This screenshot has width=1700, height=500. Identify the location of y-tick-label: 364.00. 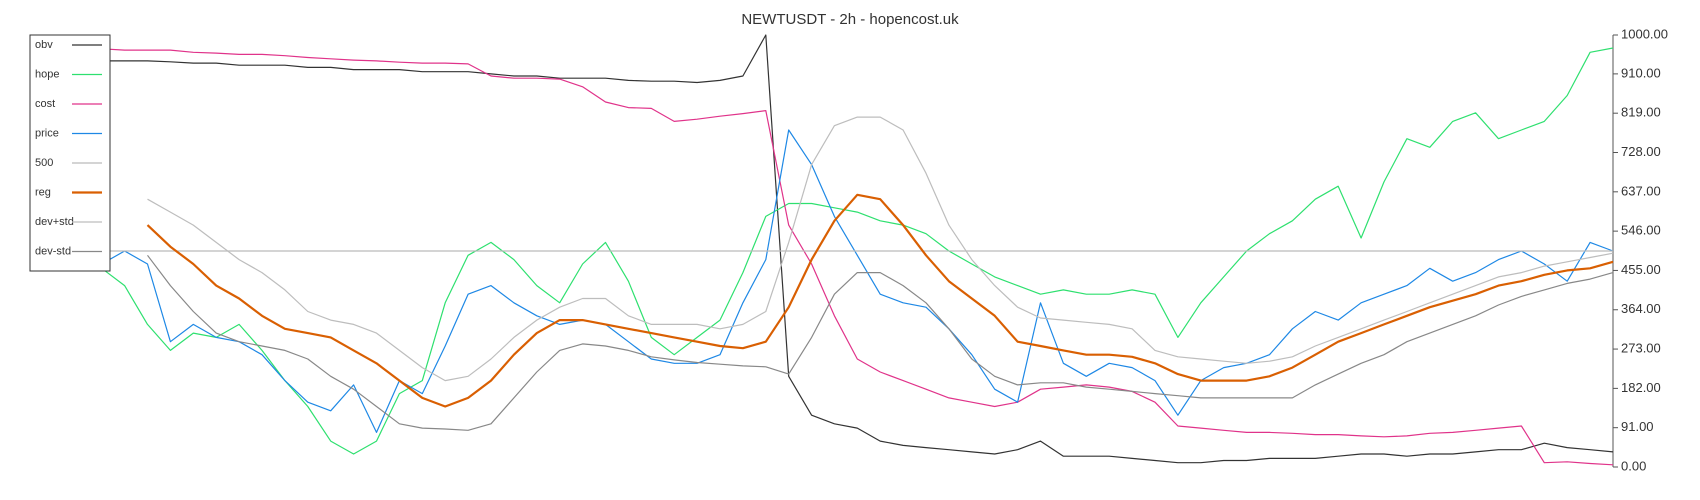
(1641, 308).